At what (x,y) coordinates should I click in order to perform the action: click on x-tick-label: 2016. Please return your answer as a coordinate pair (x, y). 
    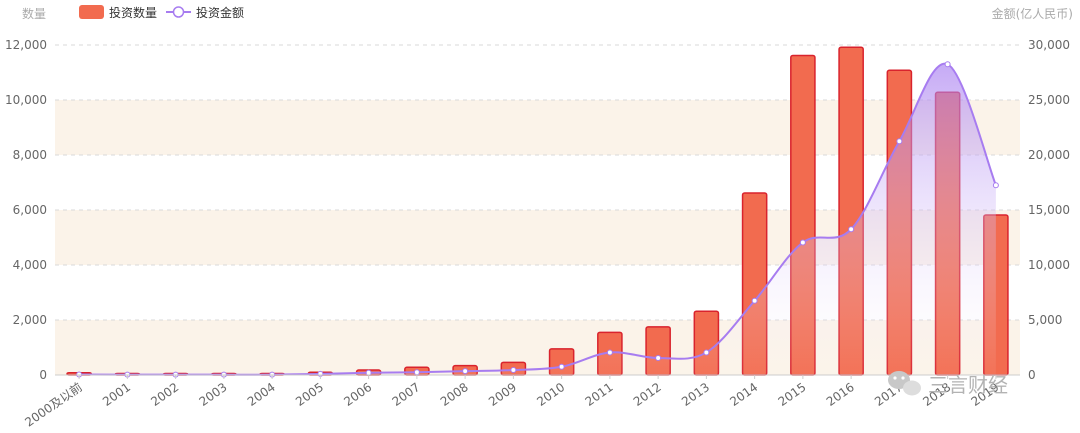
    Looking at the image, I should click on (840, 394).